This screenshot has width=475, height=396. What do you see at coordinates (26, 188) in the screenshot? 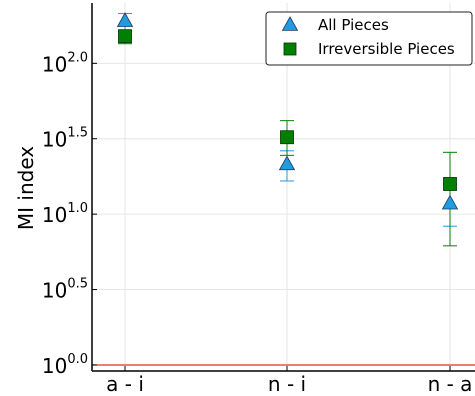
I see `y-axis-label: MI index` at bounding box center [26, 188].